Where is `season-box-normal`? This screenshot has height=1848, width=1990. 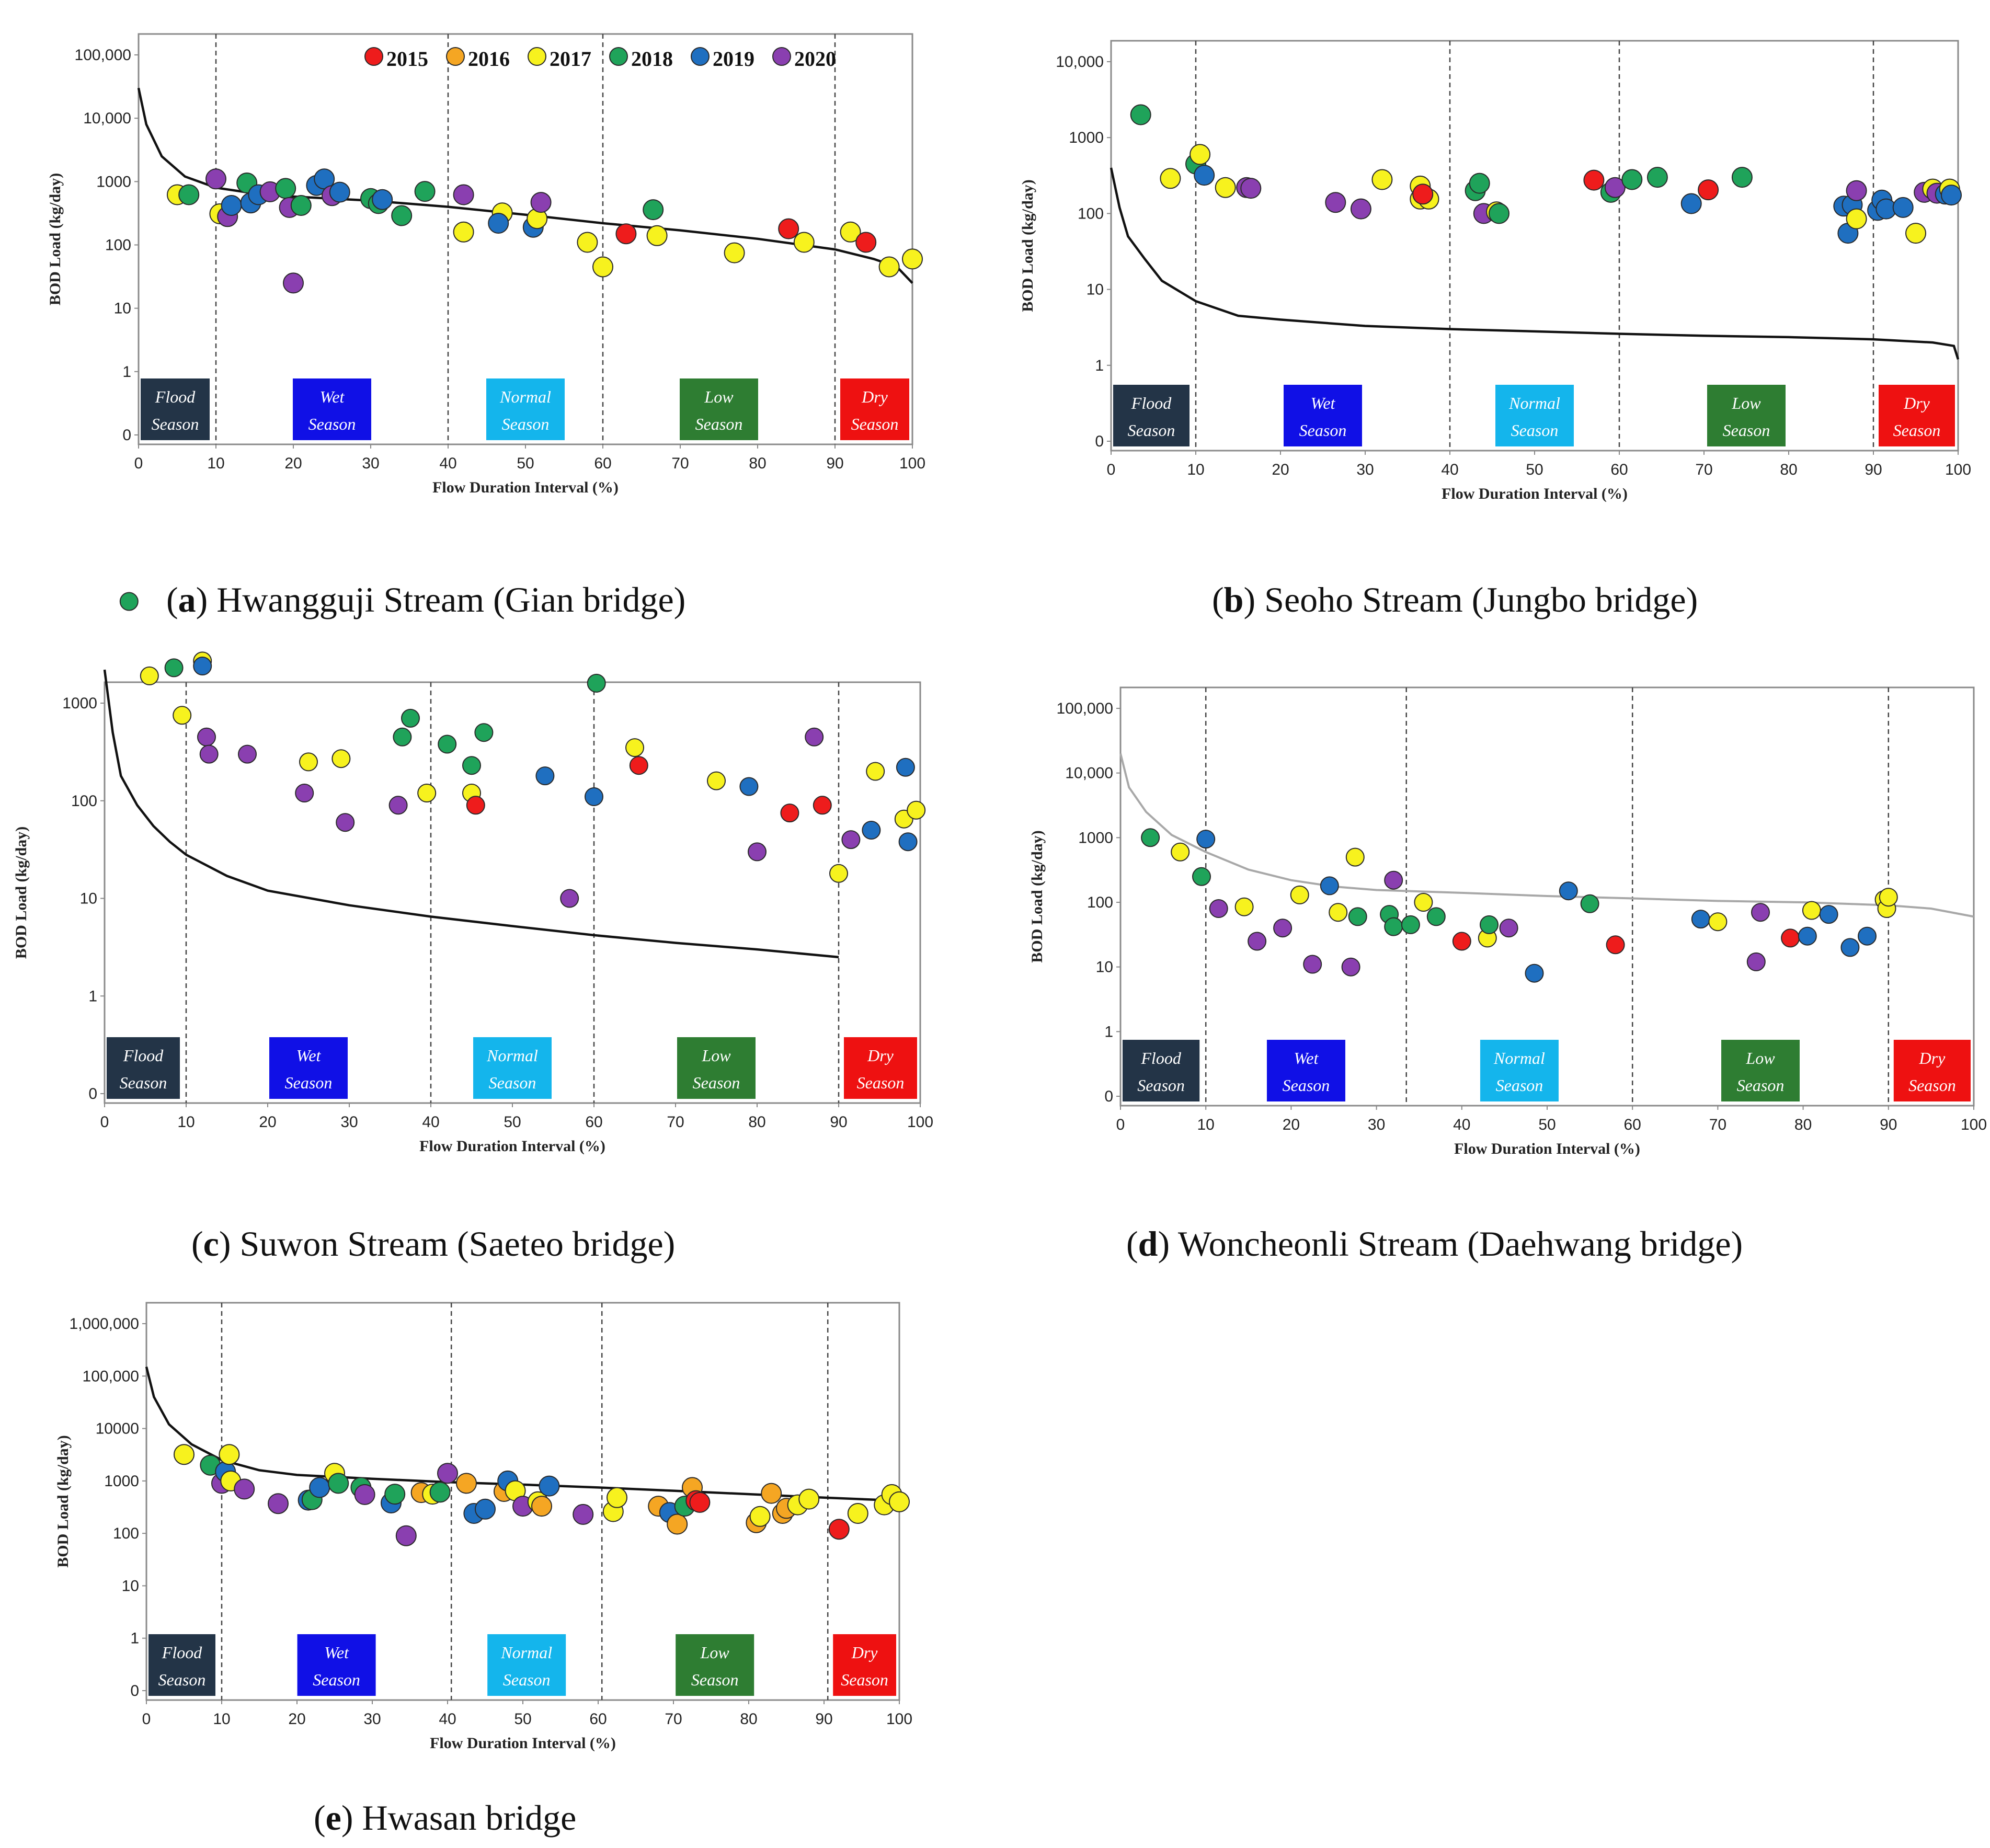
season-box-normal is located at coordinates (1534, 415).